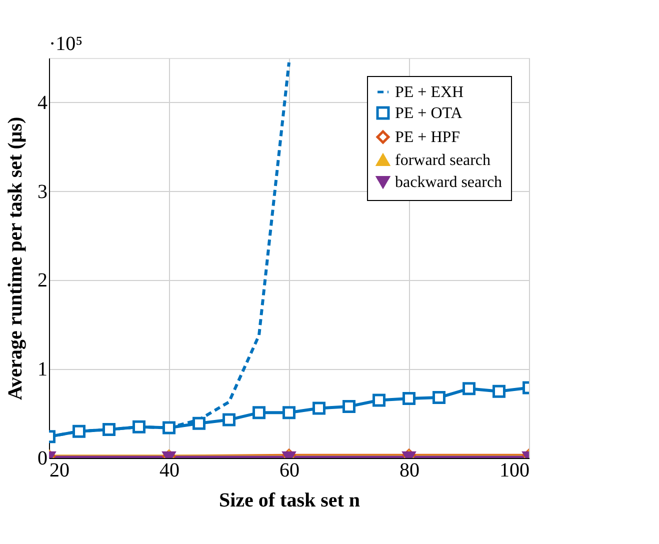 The image size is (659, 544). Describe the element at coordinates (60, 471) in the screenshot. I see `x-tick-label: 20` at that location.